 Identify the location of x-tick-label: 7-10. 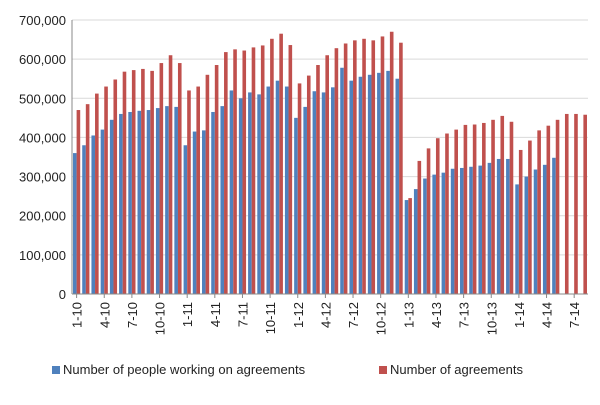
(132, 315).